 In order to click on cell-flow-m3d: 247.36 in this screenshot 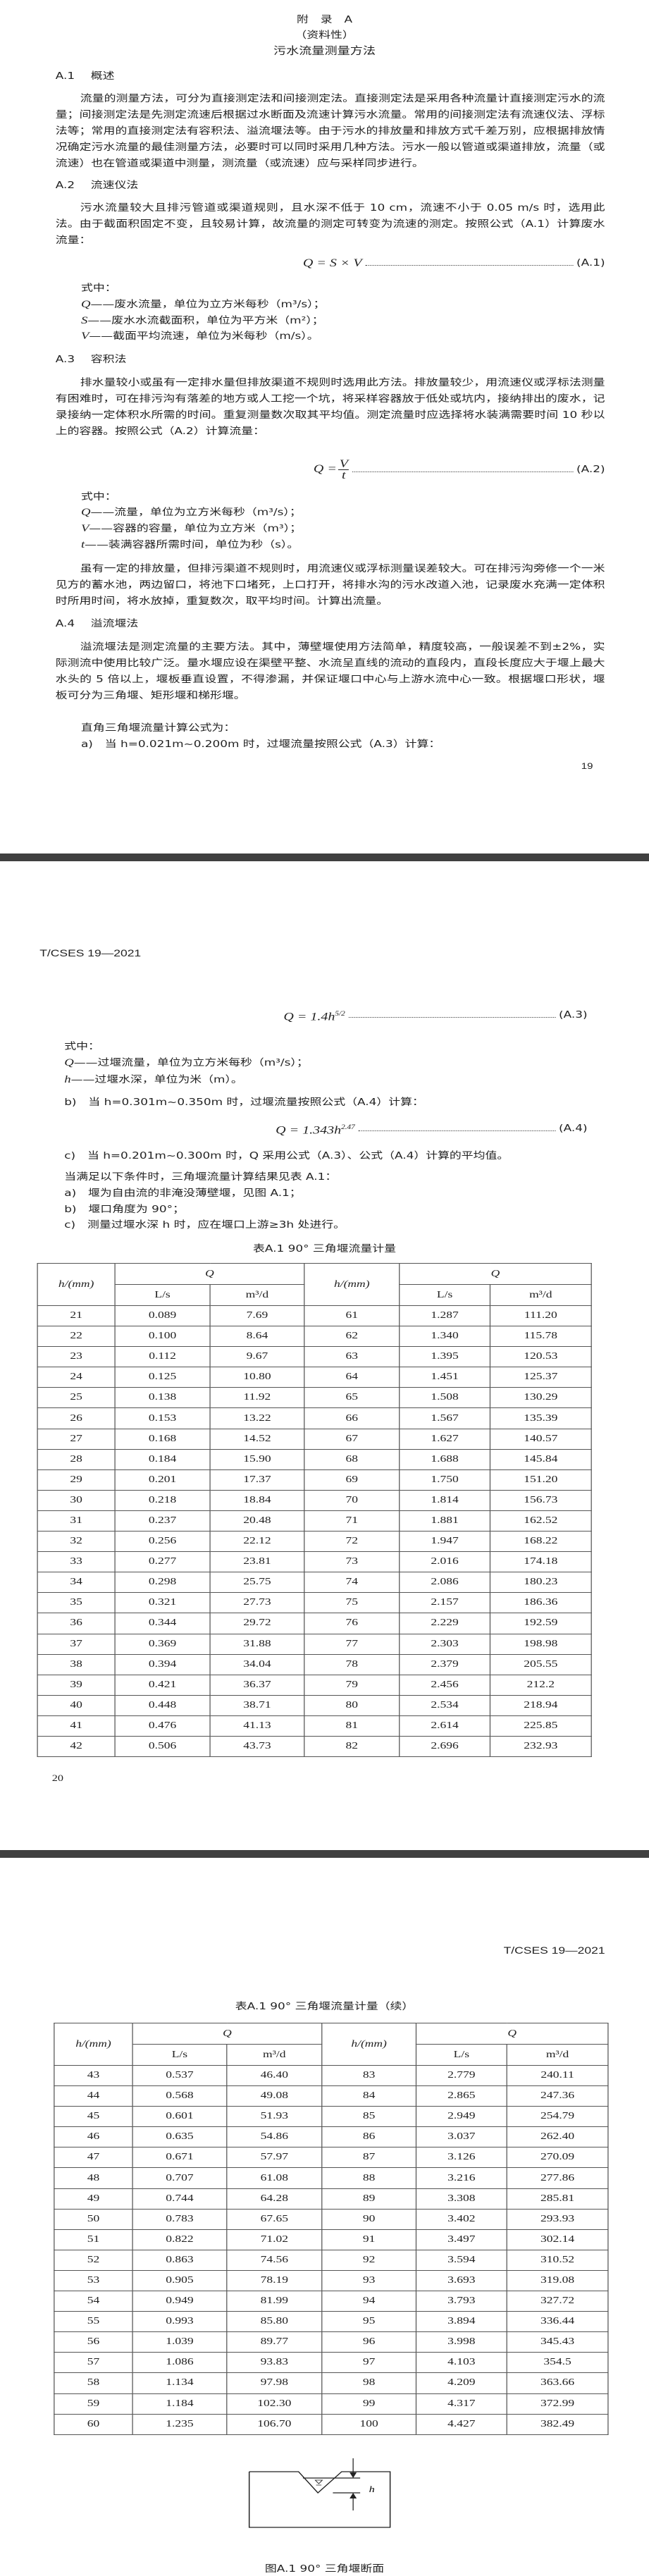, I will do `click(557, 2096)`.